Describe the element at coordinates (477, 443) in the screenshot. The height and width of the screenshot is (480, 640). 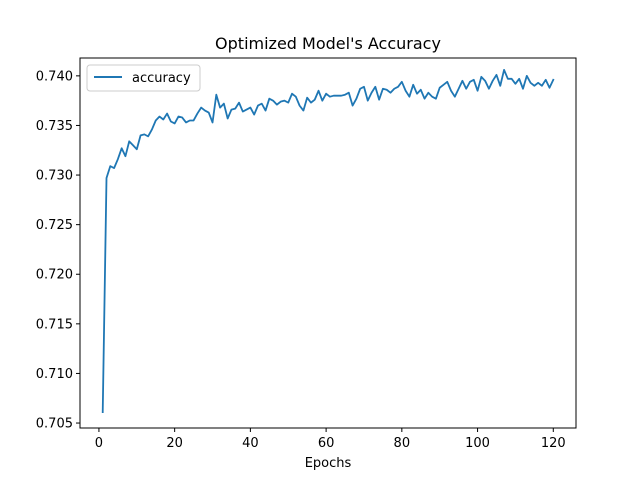
I see `x-tick-label: 100` at that location.